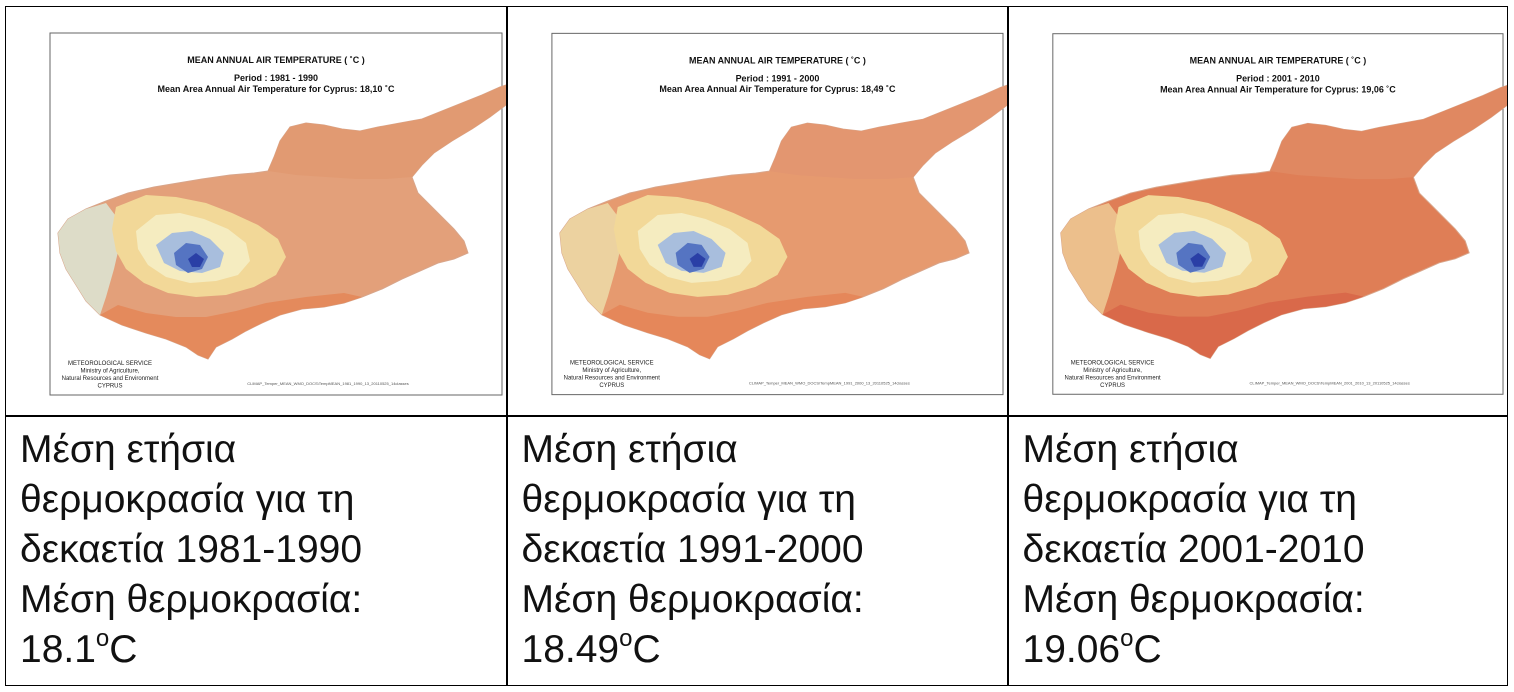  Describe the element at coordinates (777, 78) in the screenshot. I see `map-period: Period : 1991 - 2000` at that location.